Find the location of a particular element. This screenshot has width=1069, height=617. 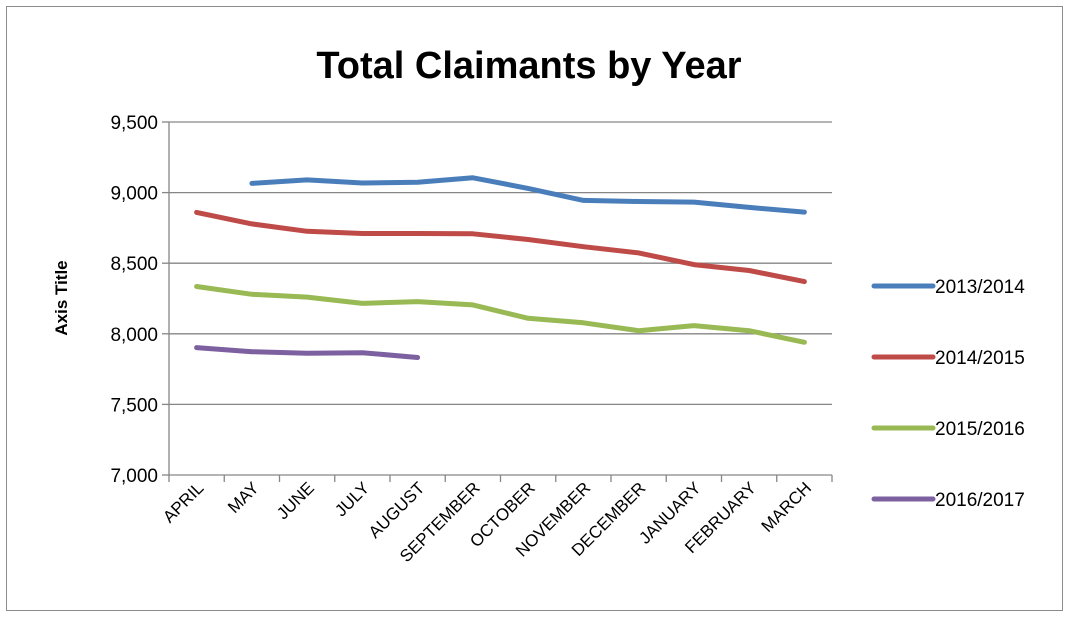

y-axis-ticks: 7,000 7,500 8,000 8,500 9,000 9,500 is located at coordinates (139, 300).